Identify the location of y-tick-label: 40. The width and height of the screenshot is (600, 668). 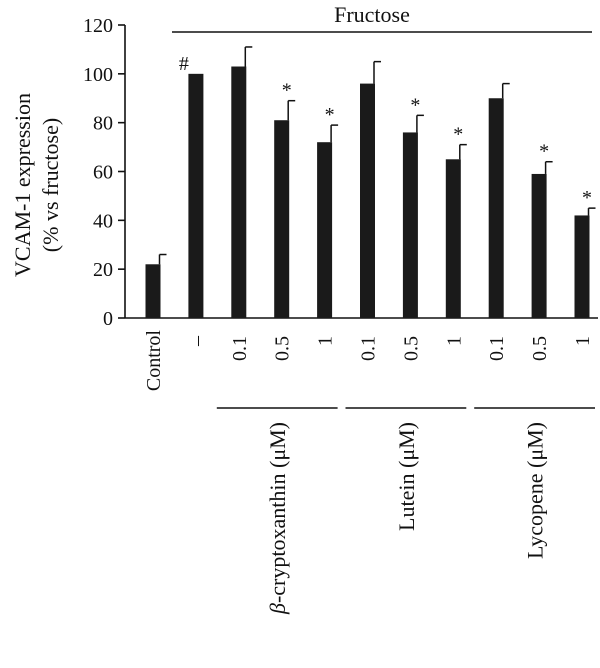
(103, 221).